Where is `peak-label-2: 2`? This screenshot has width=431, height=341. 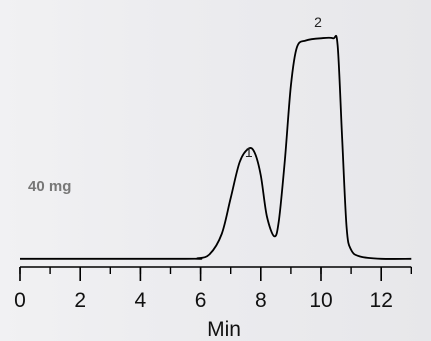
peak-label-2: 2 is located at coordinates (318, 22).